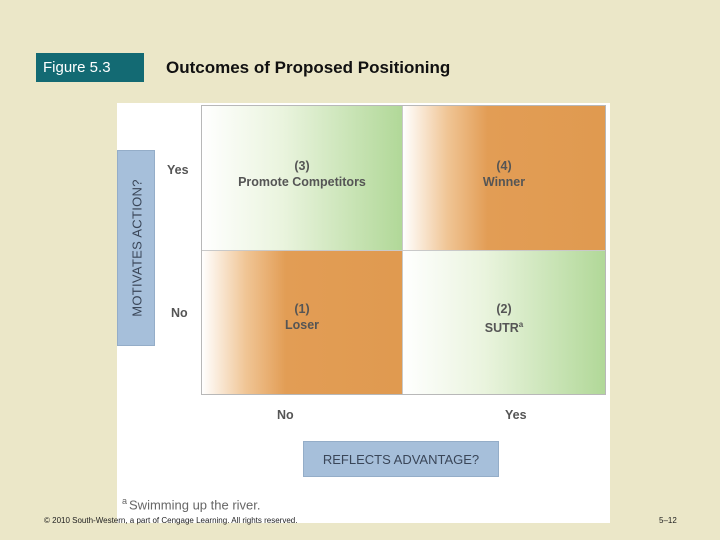  Describe the element at coordinates (308, 67) in the screenshot. I see `page-title: Outcomes of Proposed Positioning` at that location.